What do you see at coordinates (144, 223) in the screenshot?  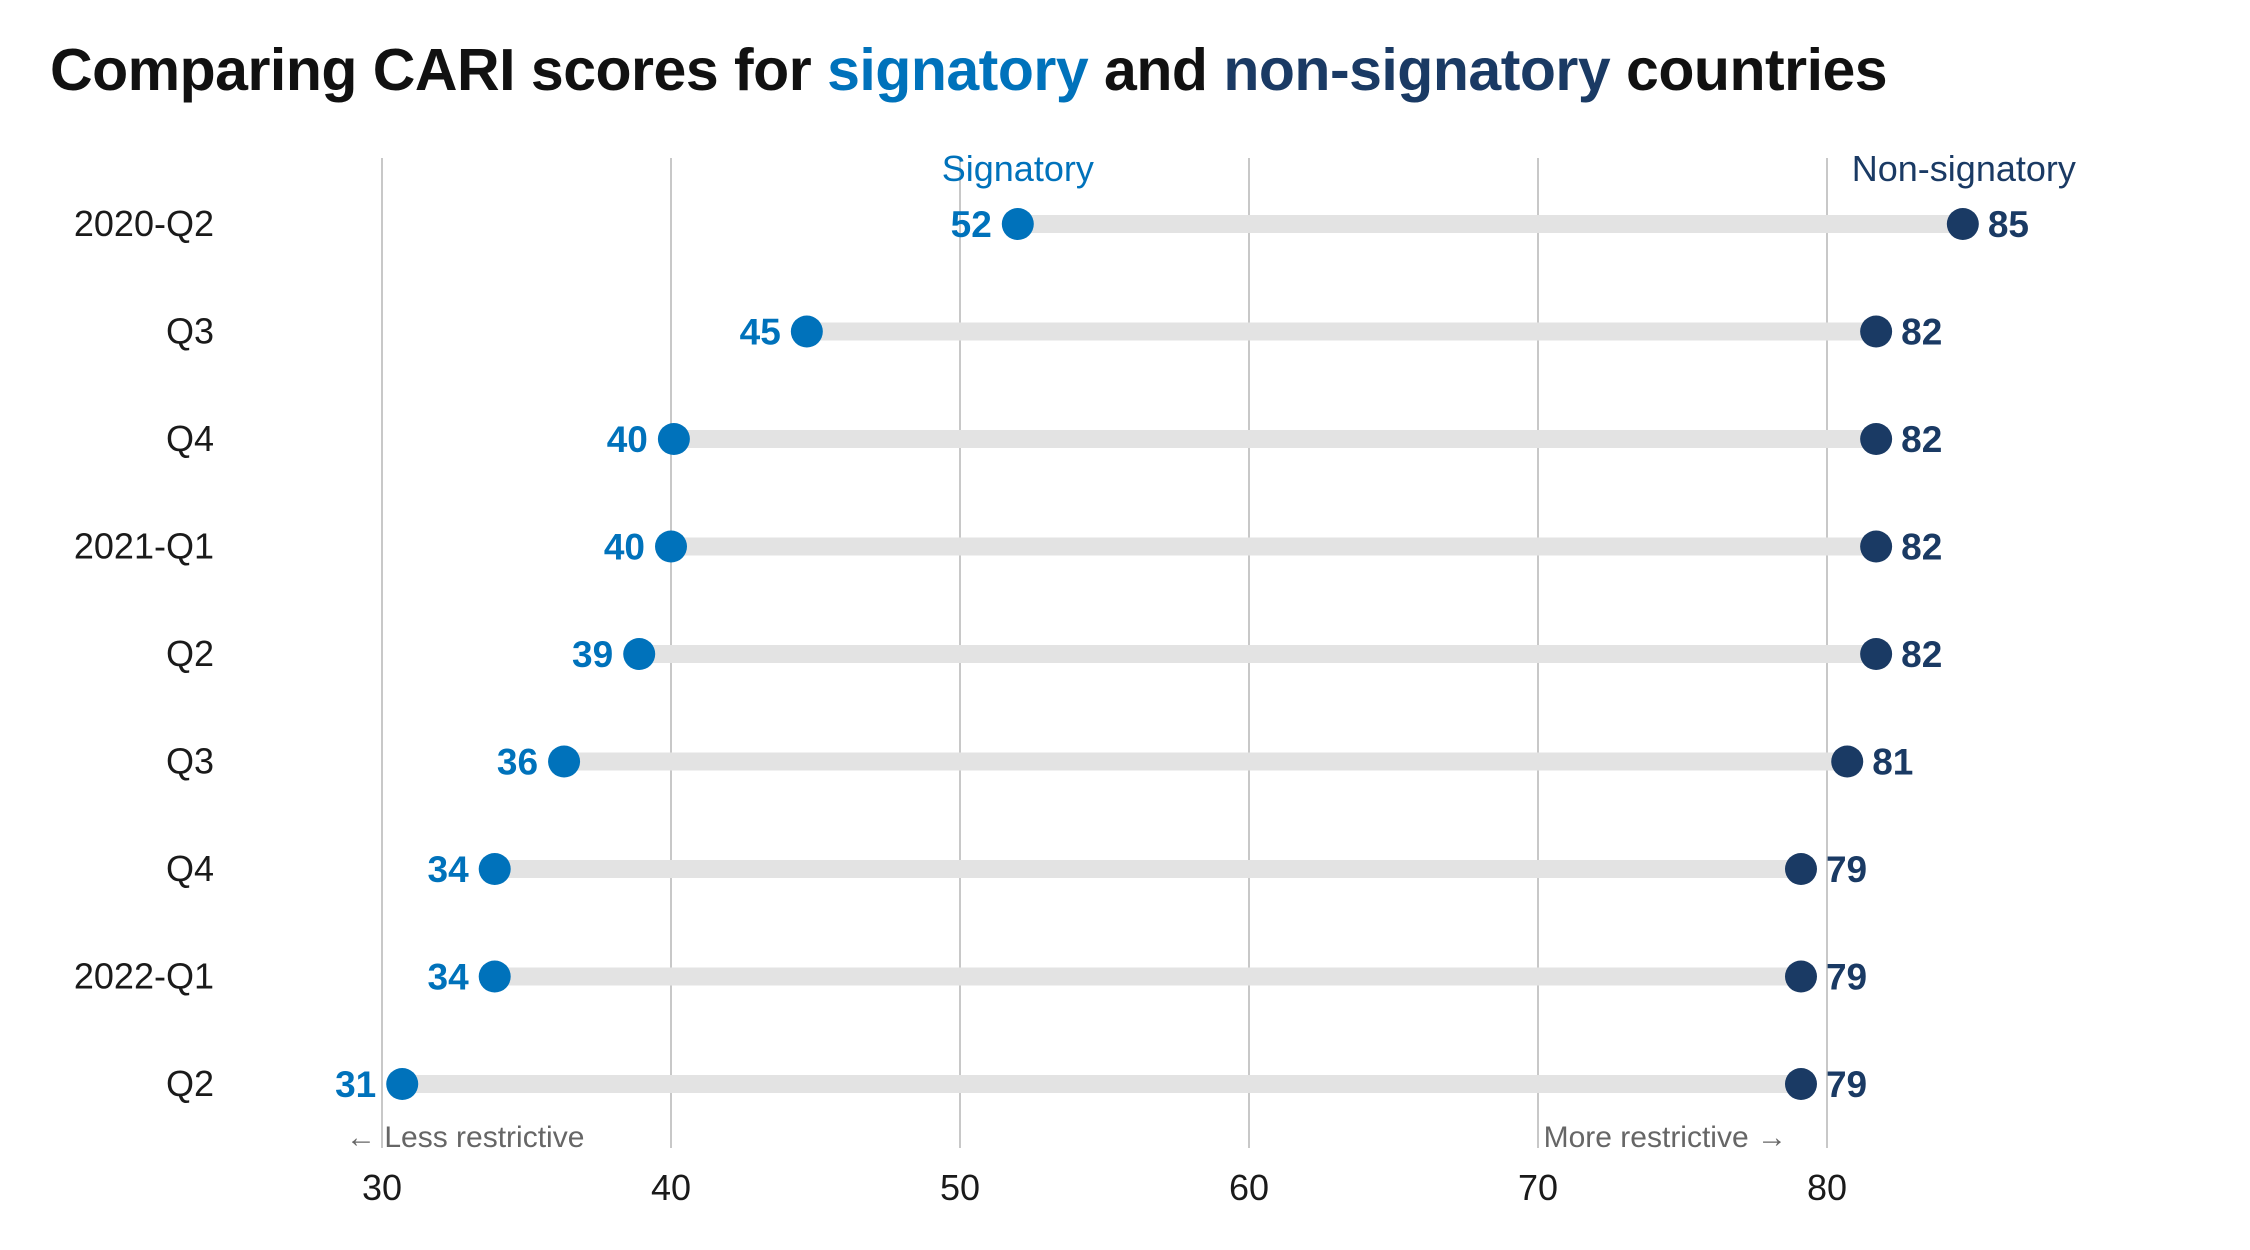 I see `category-label: 2020-Q2` at bounding box center [144, 223].